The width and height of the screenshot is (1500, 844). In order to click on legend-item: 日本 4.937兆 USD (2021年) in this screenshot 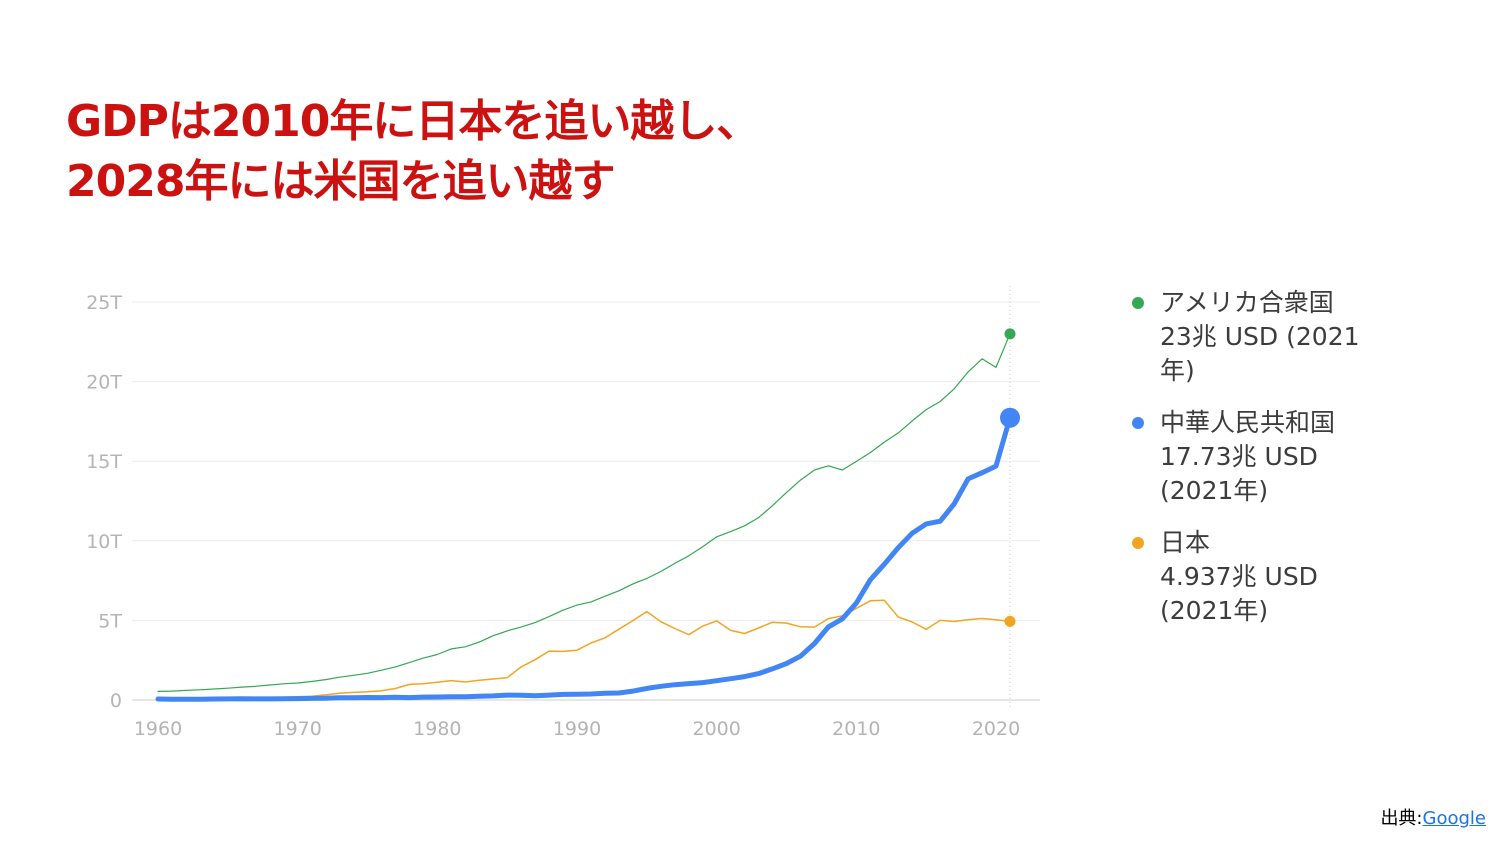, I will do `click(1260, 577)`.